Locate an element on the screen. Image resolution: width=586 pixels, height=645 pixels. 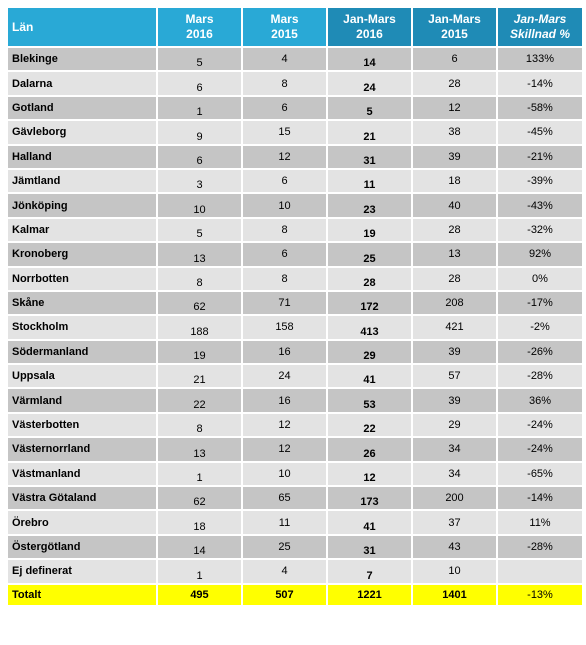
header-mars-2016: Mars 2016 is located at coordinates (199, 27).